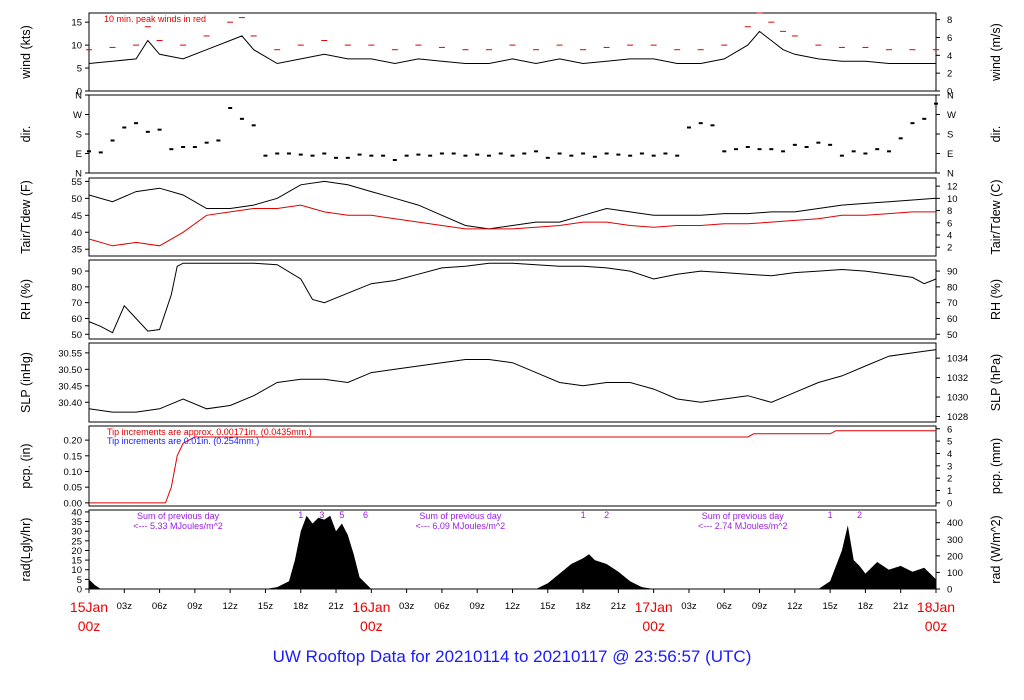 The image size is (1024, 700). I want to click on left-axis-label: dir., so click(26, 134).